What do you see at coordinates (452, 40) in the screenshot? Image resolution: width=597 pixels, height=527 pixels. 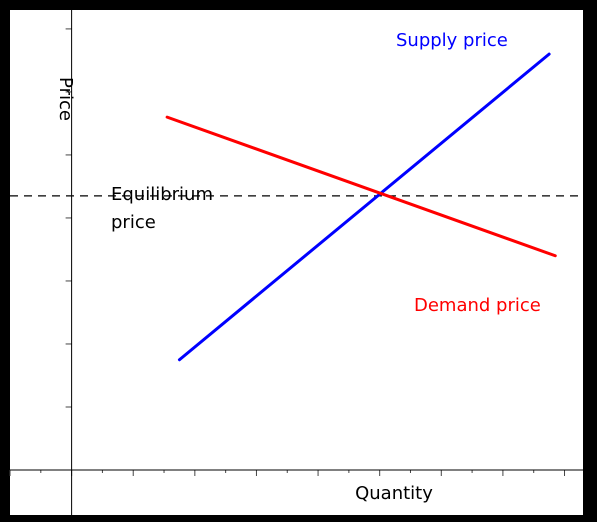 I see `supply-series-label: Supply price` at bounding box center [452, 40].